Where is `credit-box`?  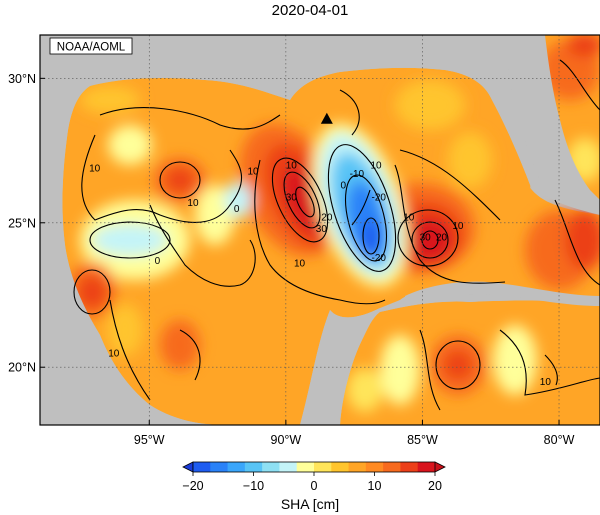 credit-box is located at coordinates (91, 46).